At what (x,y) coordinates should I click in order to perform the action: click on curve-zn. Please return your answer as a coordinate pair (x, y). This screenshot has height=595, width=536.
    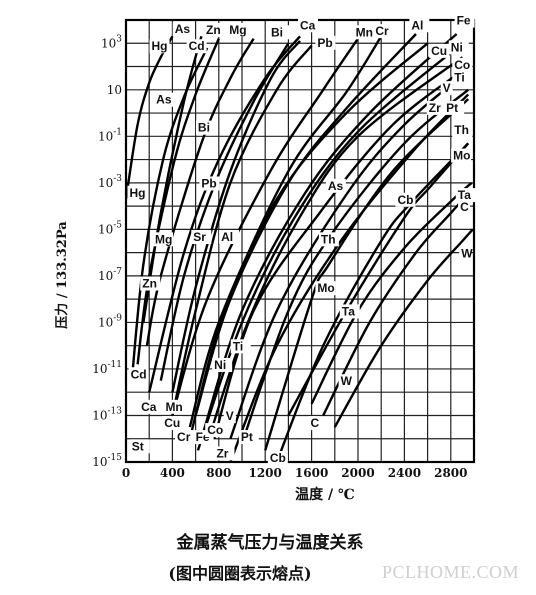
    Looking at the image, I should click on (178, 201).